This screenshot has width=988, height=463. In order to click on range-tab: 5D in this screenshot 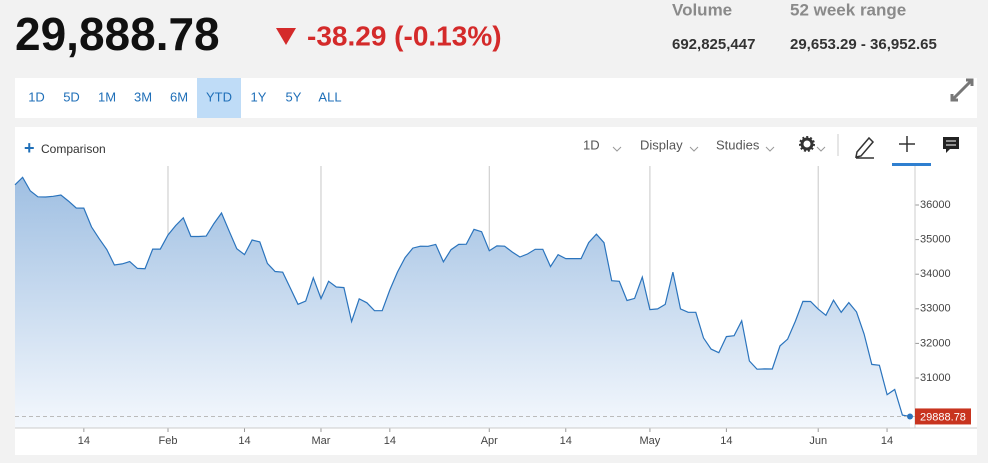, I will do `click(71, 96)`.